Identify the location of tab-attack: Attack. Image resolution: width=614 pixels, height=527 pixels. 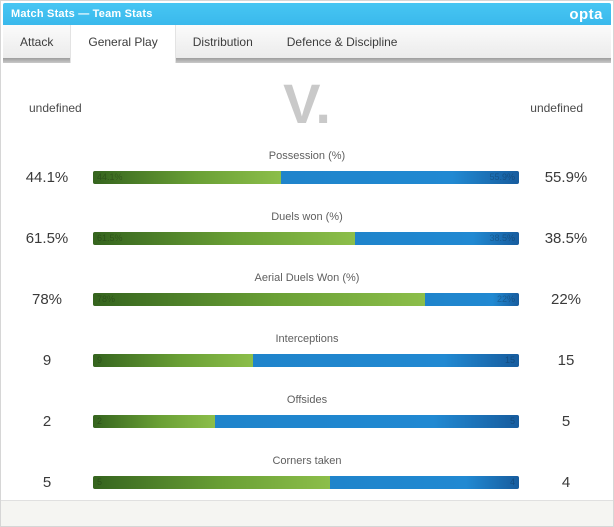
(36, 41).